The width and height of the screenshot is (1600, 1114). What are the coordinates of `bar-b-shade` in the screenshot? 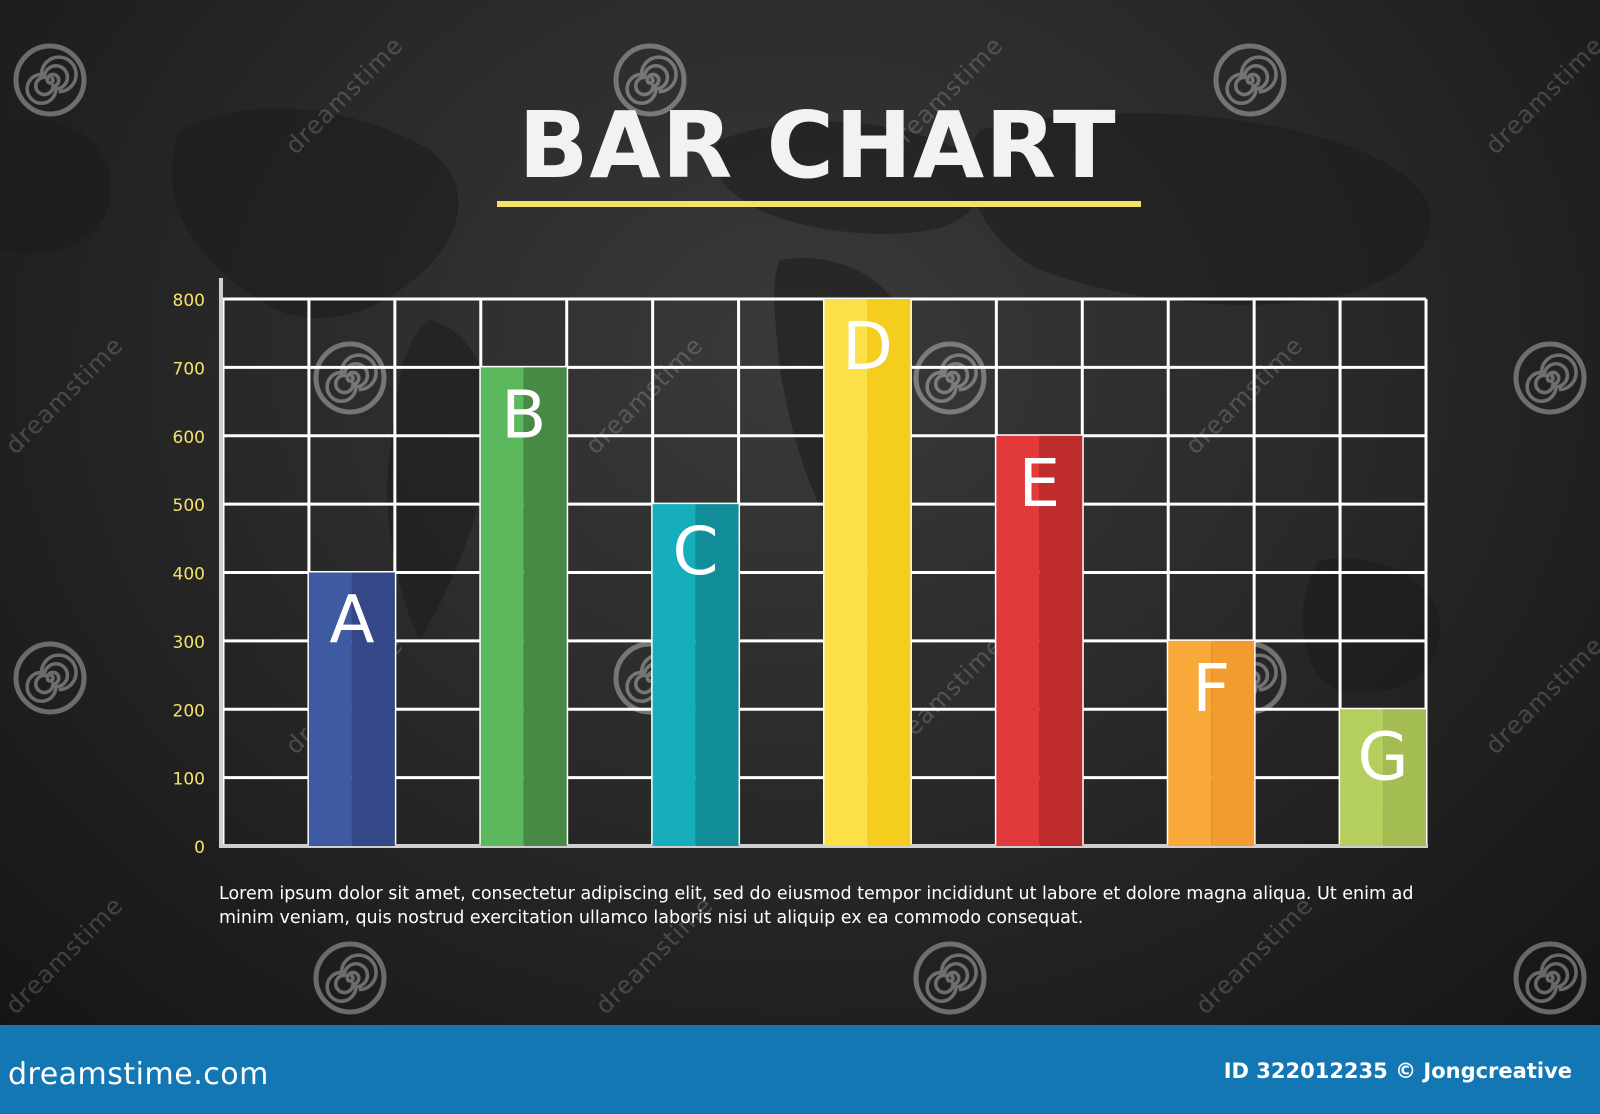 It's located at (545, 606).